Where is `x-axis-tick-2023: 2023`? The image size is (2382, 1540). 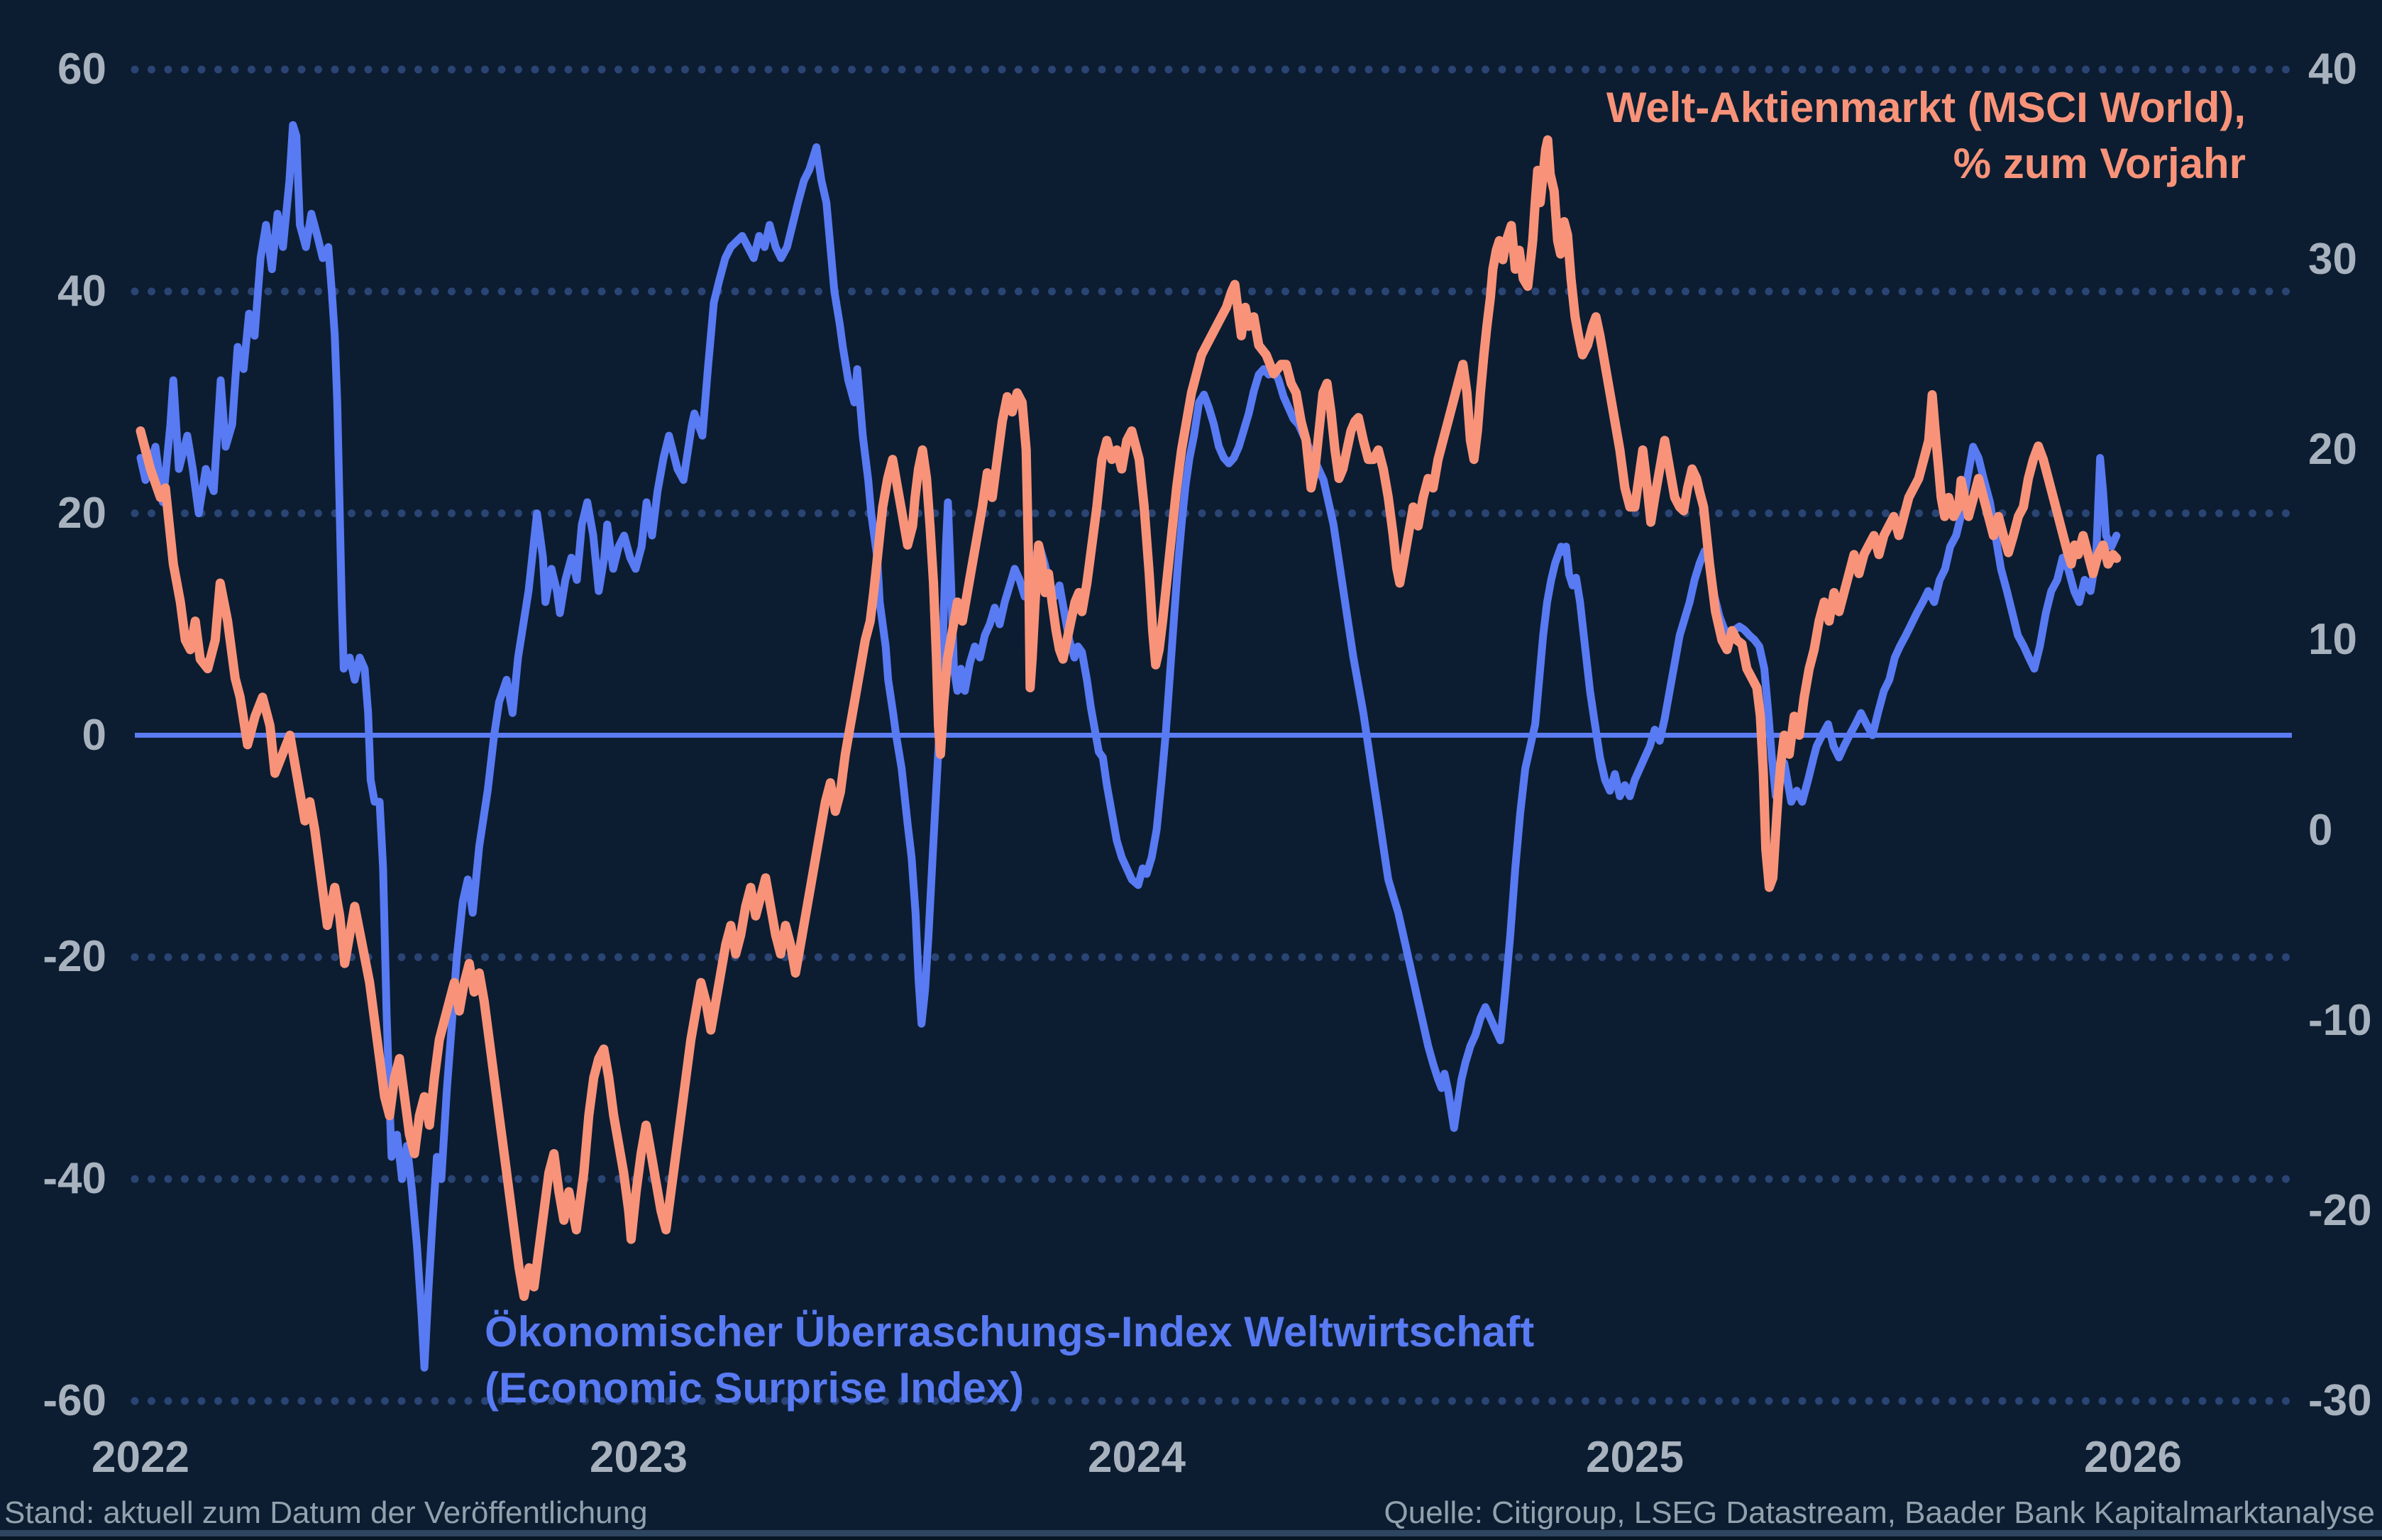 x-axis-tick-2023: 2023 is located at coordinates (639, 1457).